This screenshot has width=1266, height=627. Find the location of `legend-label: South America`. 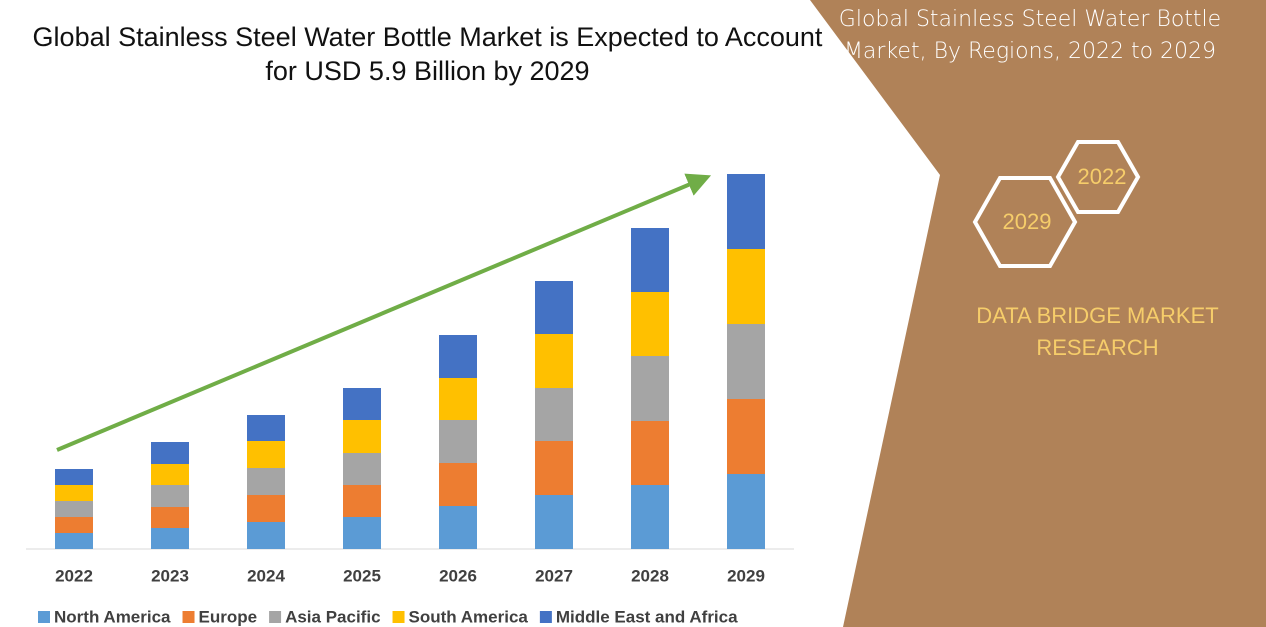

legend-label: South America is located at coordinates (469, 616).